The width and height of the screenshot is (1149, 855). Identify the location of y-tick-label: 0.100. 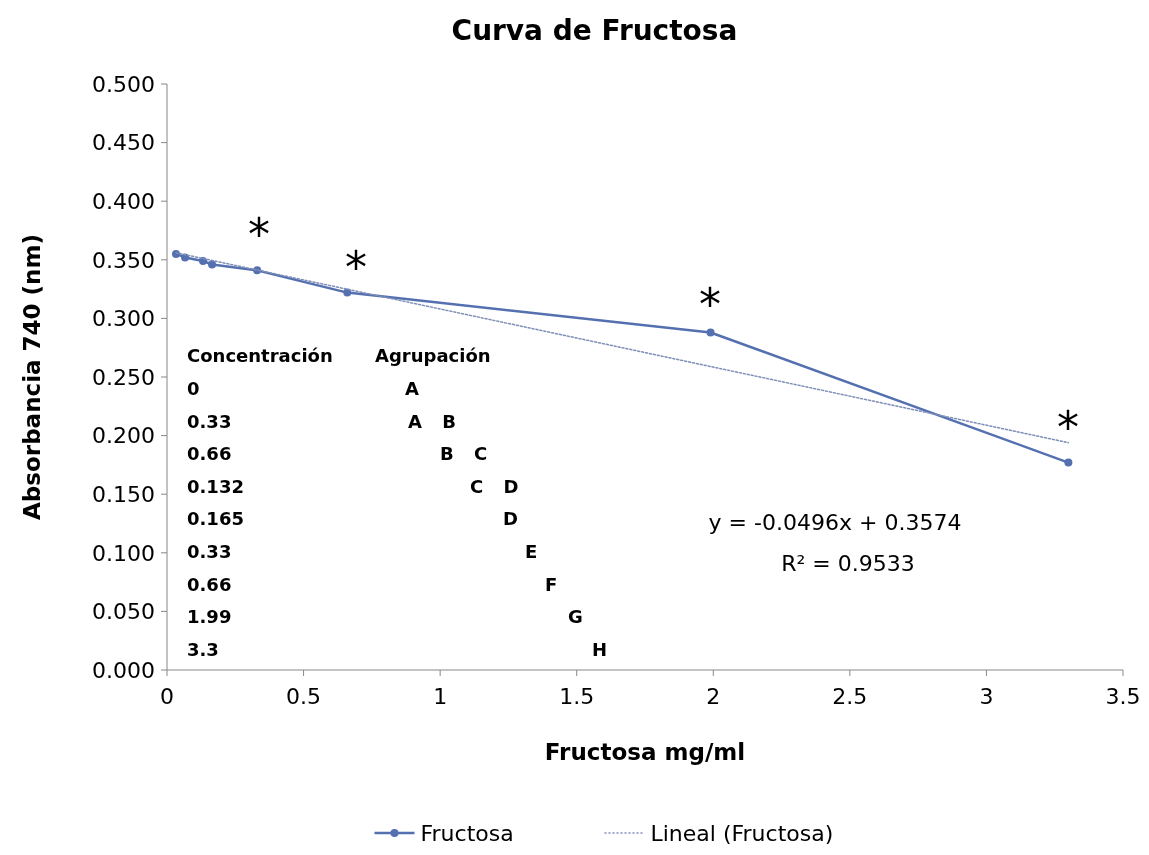
(123, 553).